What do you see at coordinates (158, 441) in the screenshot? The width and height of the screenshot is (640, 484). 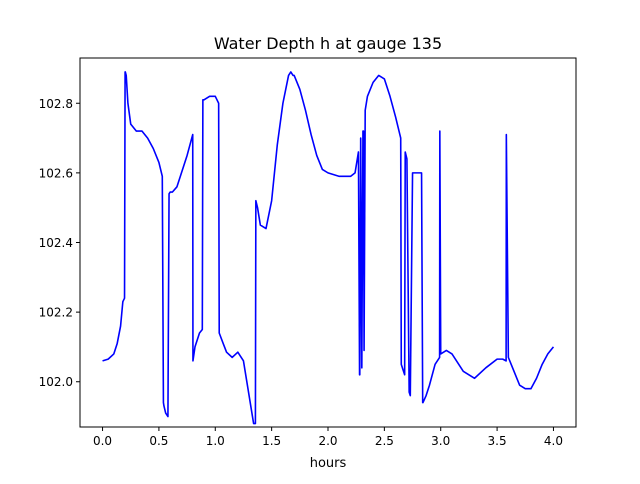 I see `x-tick-label: 0.5` at bounding box center [158, 441].